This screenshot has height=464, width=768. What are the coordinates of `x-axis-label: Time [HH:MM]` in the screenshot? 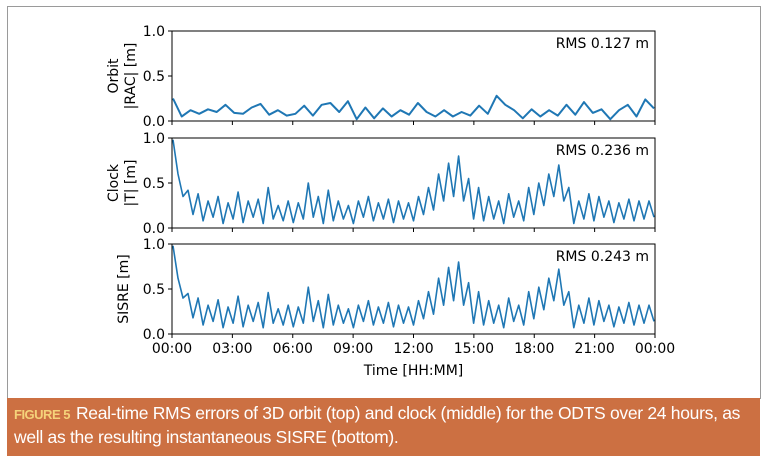 It's located at (413, 371).